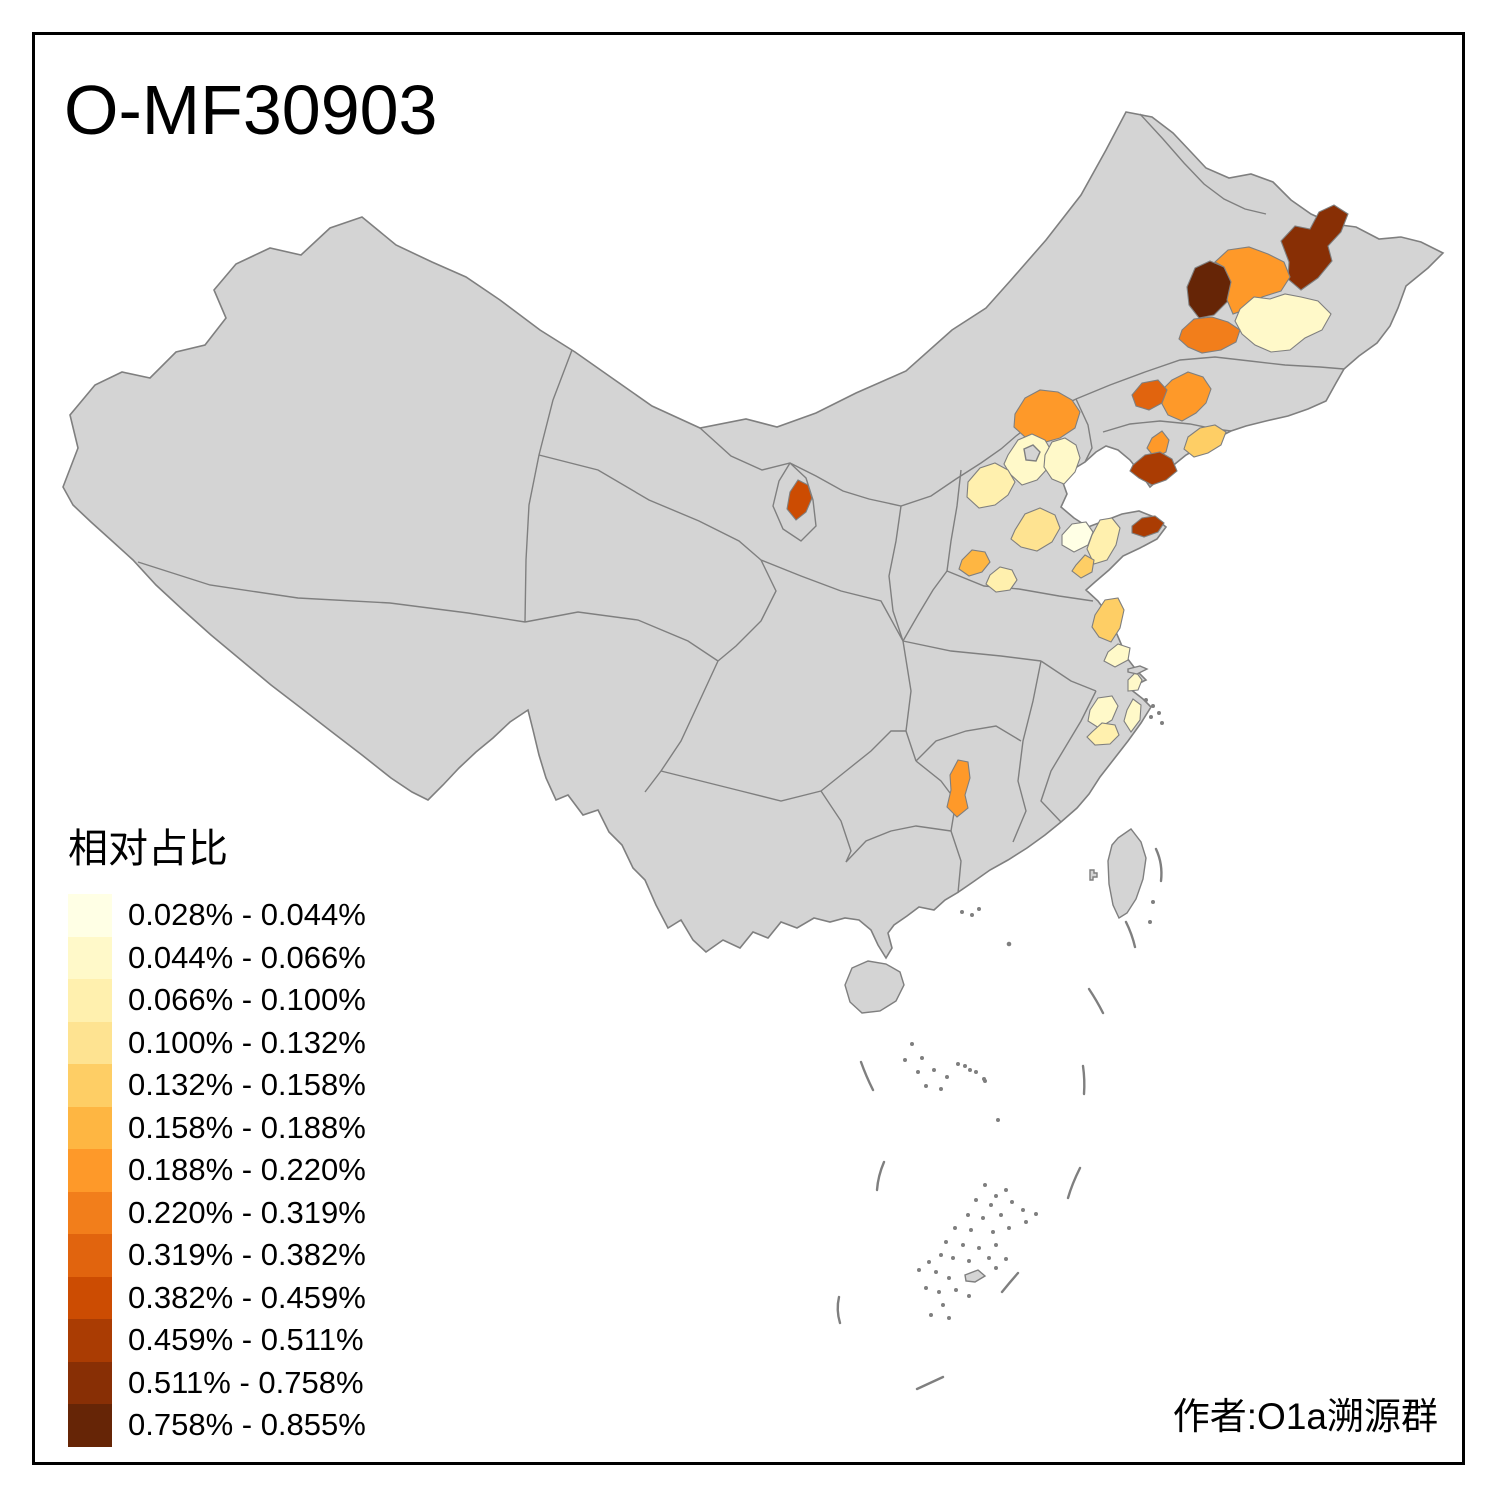 The image size is (1500, 1500). What do you see at coordinates (247, 1212) in the screenshot?
I see `legend-label: 0.220% - 0.319%` at bounding box center [247, 1212].